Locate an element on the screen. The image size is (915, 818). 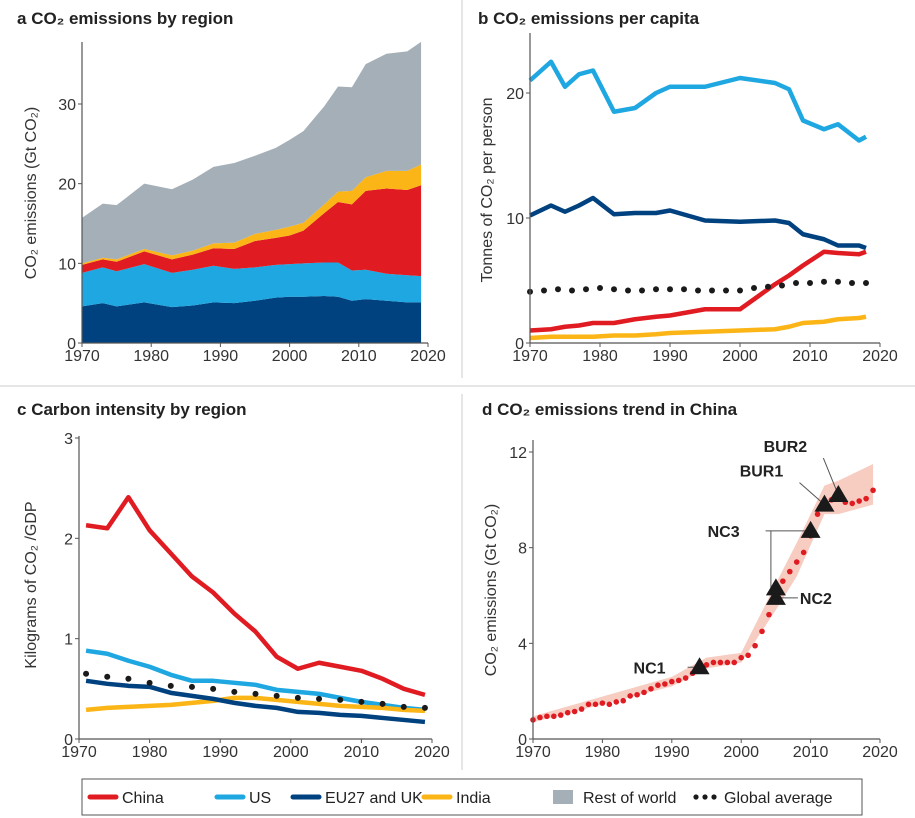
legend-label: India is located at coordinates (473, 798).